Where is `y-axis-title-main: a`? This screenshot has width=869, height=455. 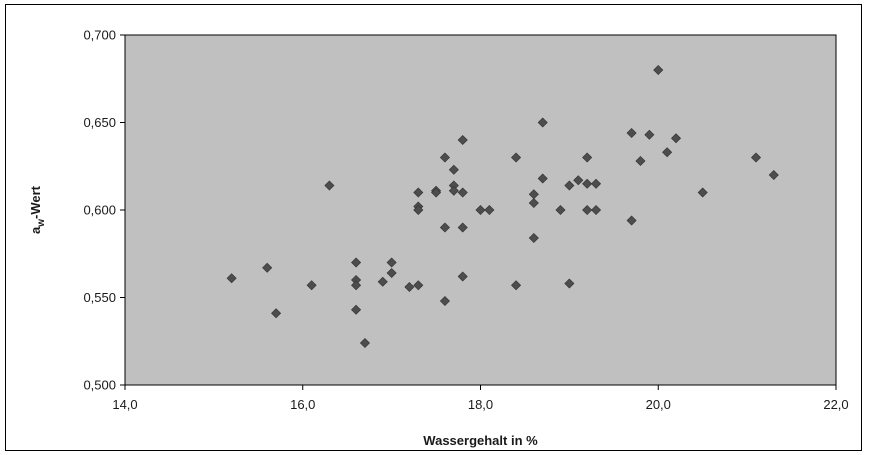
y-axis-title-main: a is located at coordinates (35, 230).